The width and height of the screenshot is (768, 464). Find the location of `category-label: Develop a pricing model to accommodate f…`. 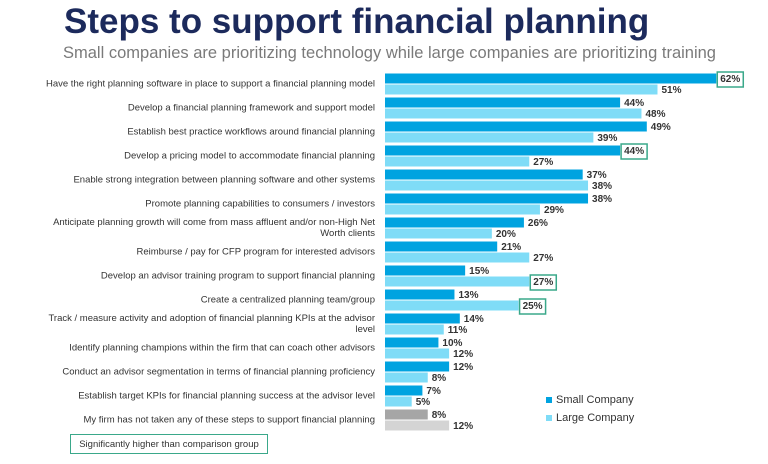

category-label: Develop a pricing model to accommodate f… is located at coordinates (249, 156).